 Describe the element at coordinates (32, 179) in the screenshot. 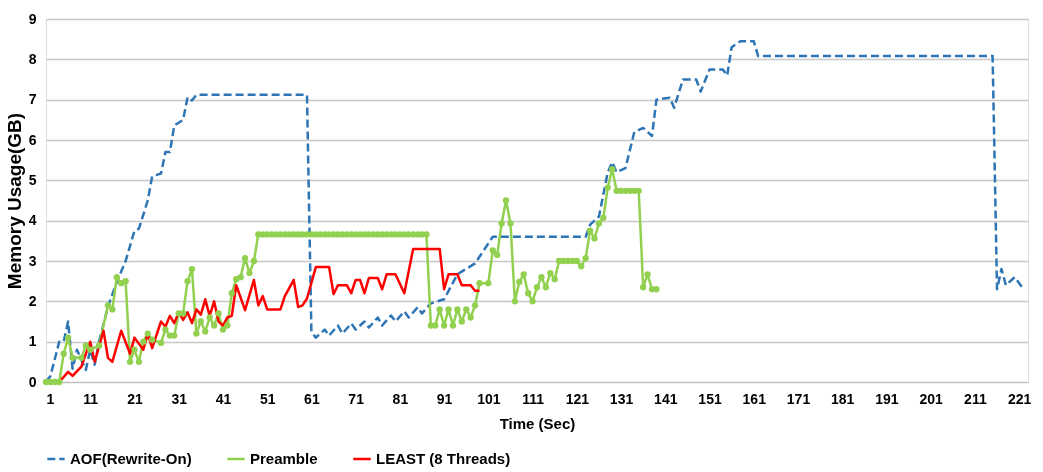

I see `y-tick-label: 5` at that location.